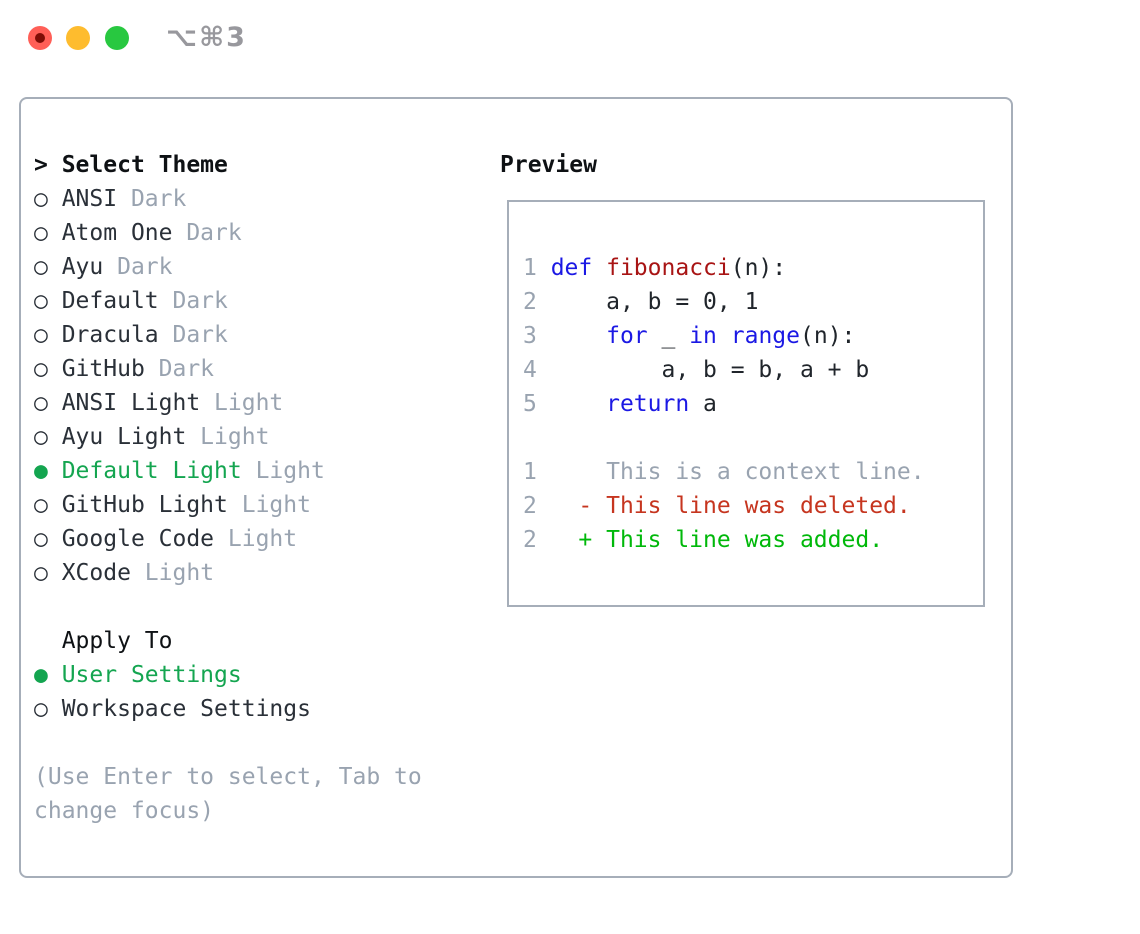  I want to click on option-label: Atom One, so click(117, 233).